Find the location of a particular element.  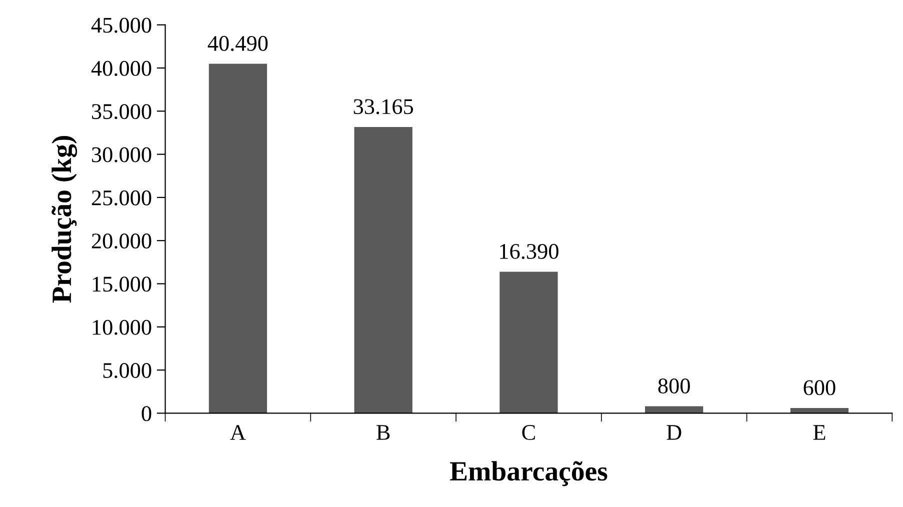

x-tick-label: A is located at coordinates (238, 432).